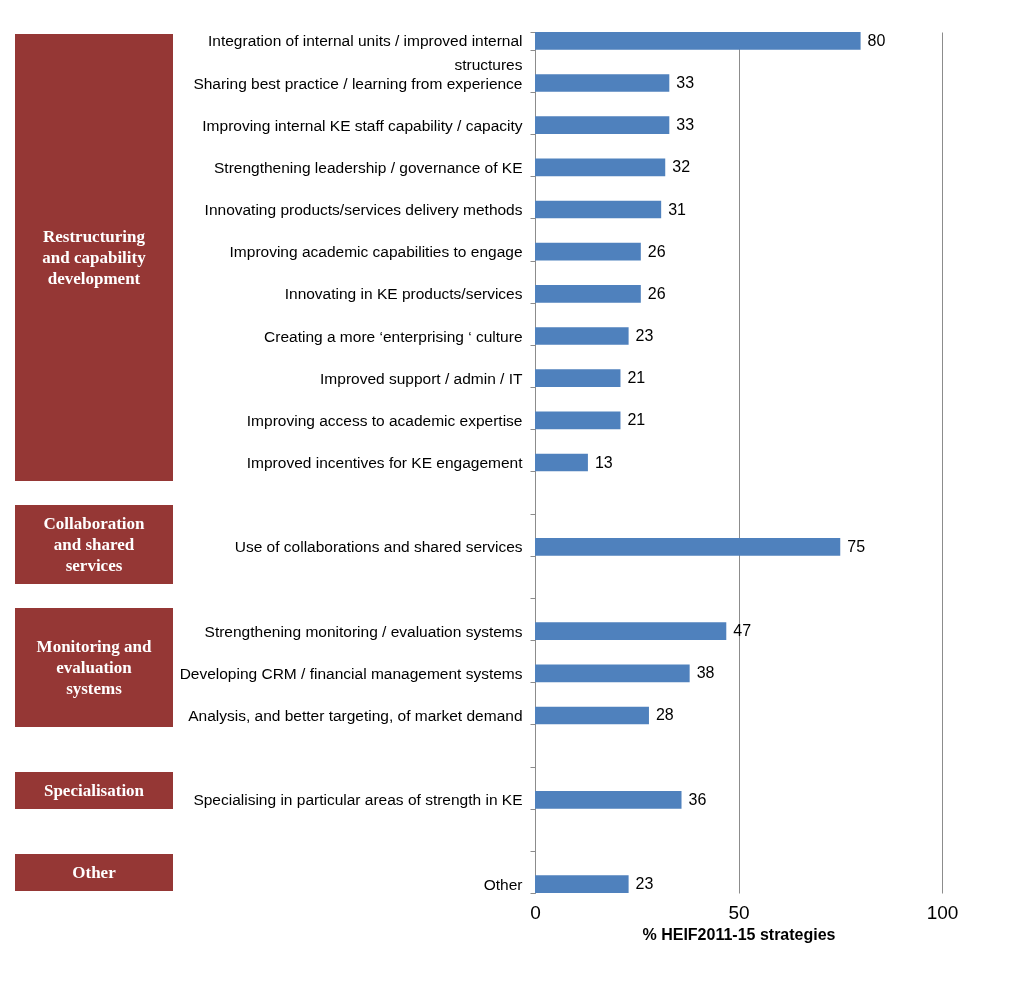 This screenshot has height=981, width=1018. What do you see at coordinates (355, 715) in the screenshot?
I see `y-tick-label: Analysis, and better targeting, of market demand` at bounding box center [355, 715].